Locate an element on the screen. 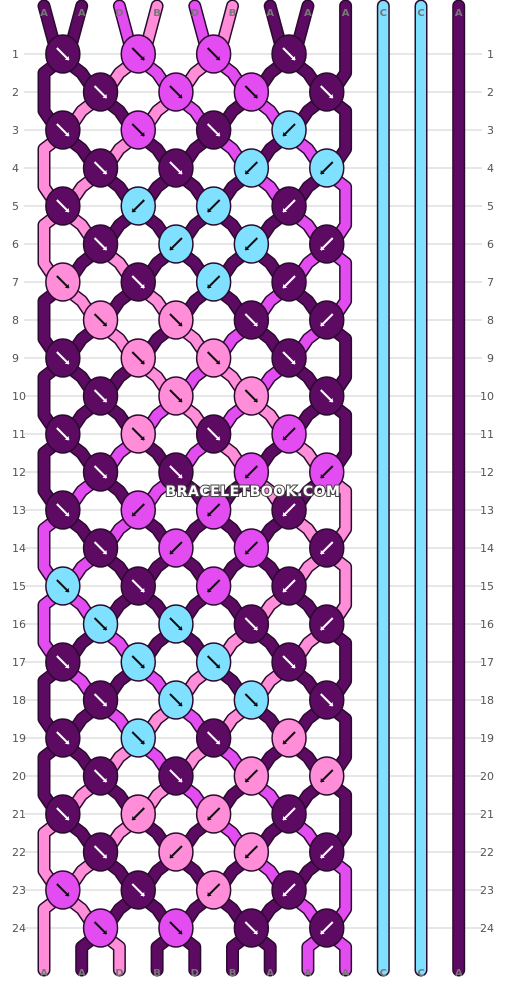  row-number: 7 is located at coordinates (490, 282).